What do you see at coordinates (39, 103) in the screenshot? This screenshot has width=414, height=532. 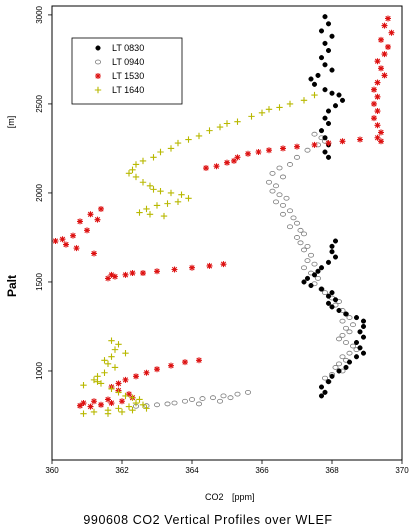 I see `y-tick-label: 2500` at bounding box center [39, 103].